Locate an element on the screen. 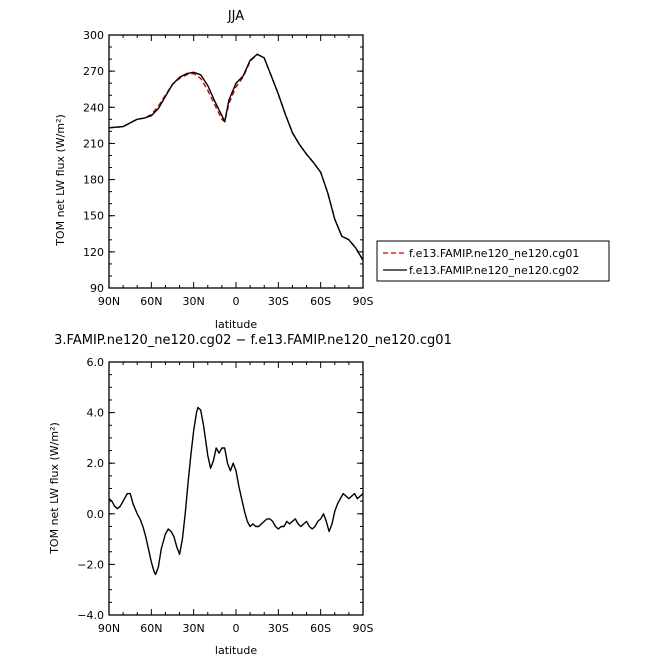 The width and height of the screenshot is (659, 663). top-y-tick-label: 180 is located at coordinates (93, 180).